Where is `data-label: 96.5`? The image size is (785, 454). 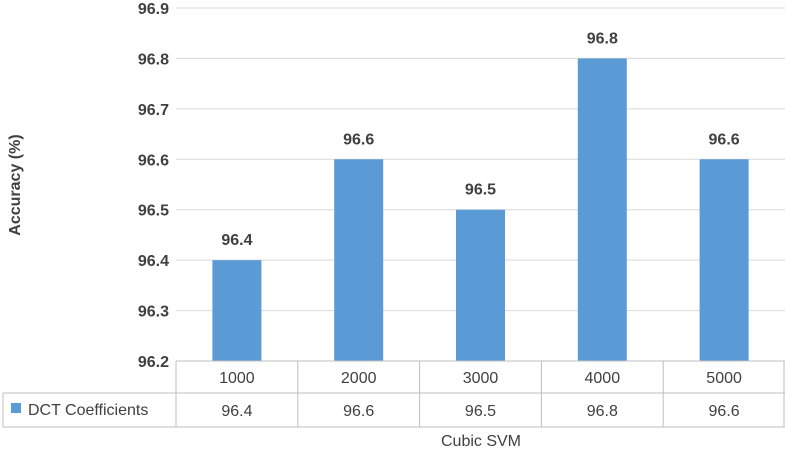 data-label: 96.5 is located at coordinates (480, 190).